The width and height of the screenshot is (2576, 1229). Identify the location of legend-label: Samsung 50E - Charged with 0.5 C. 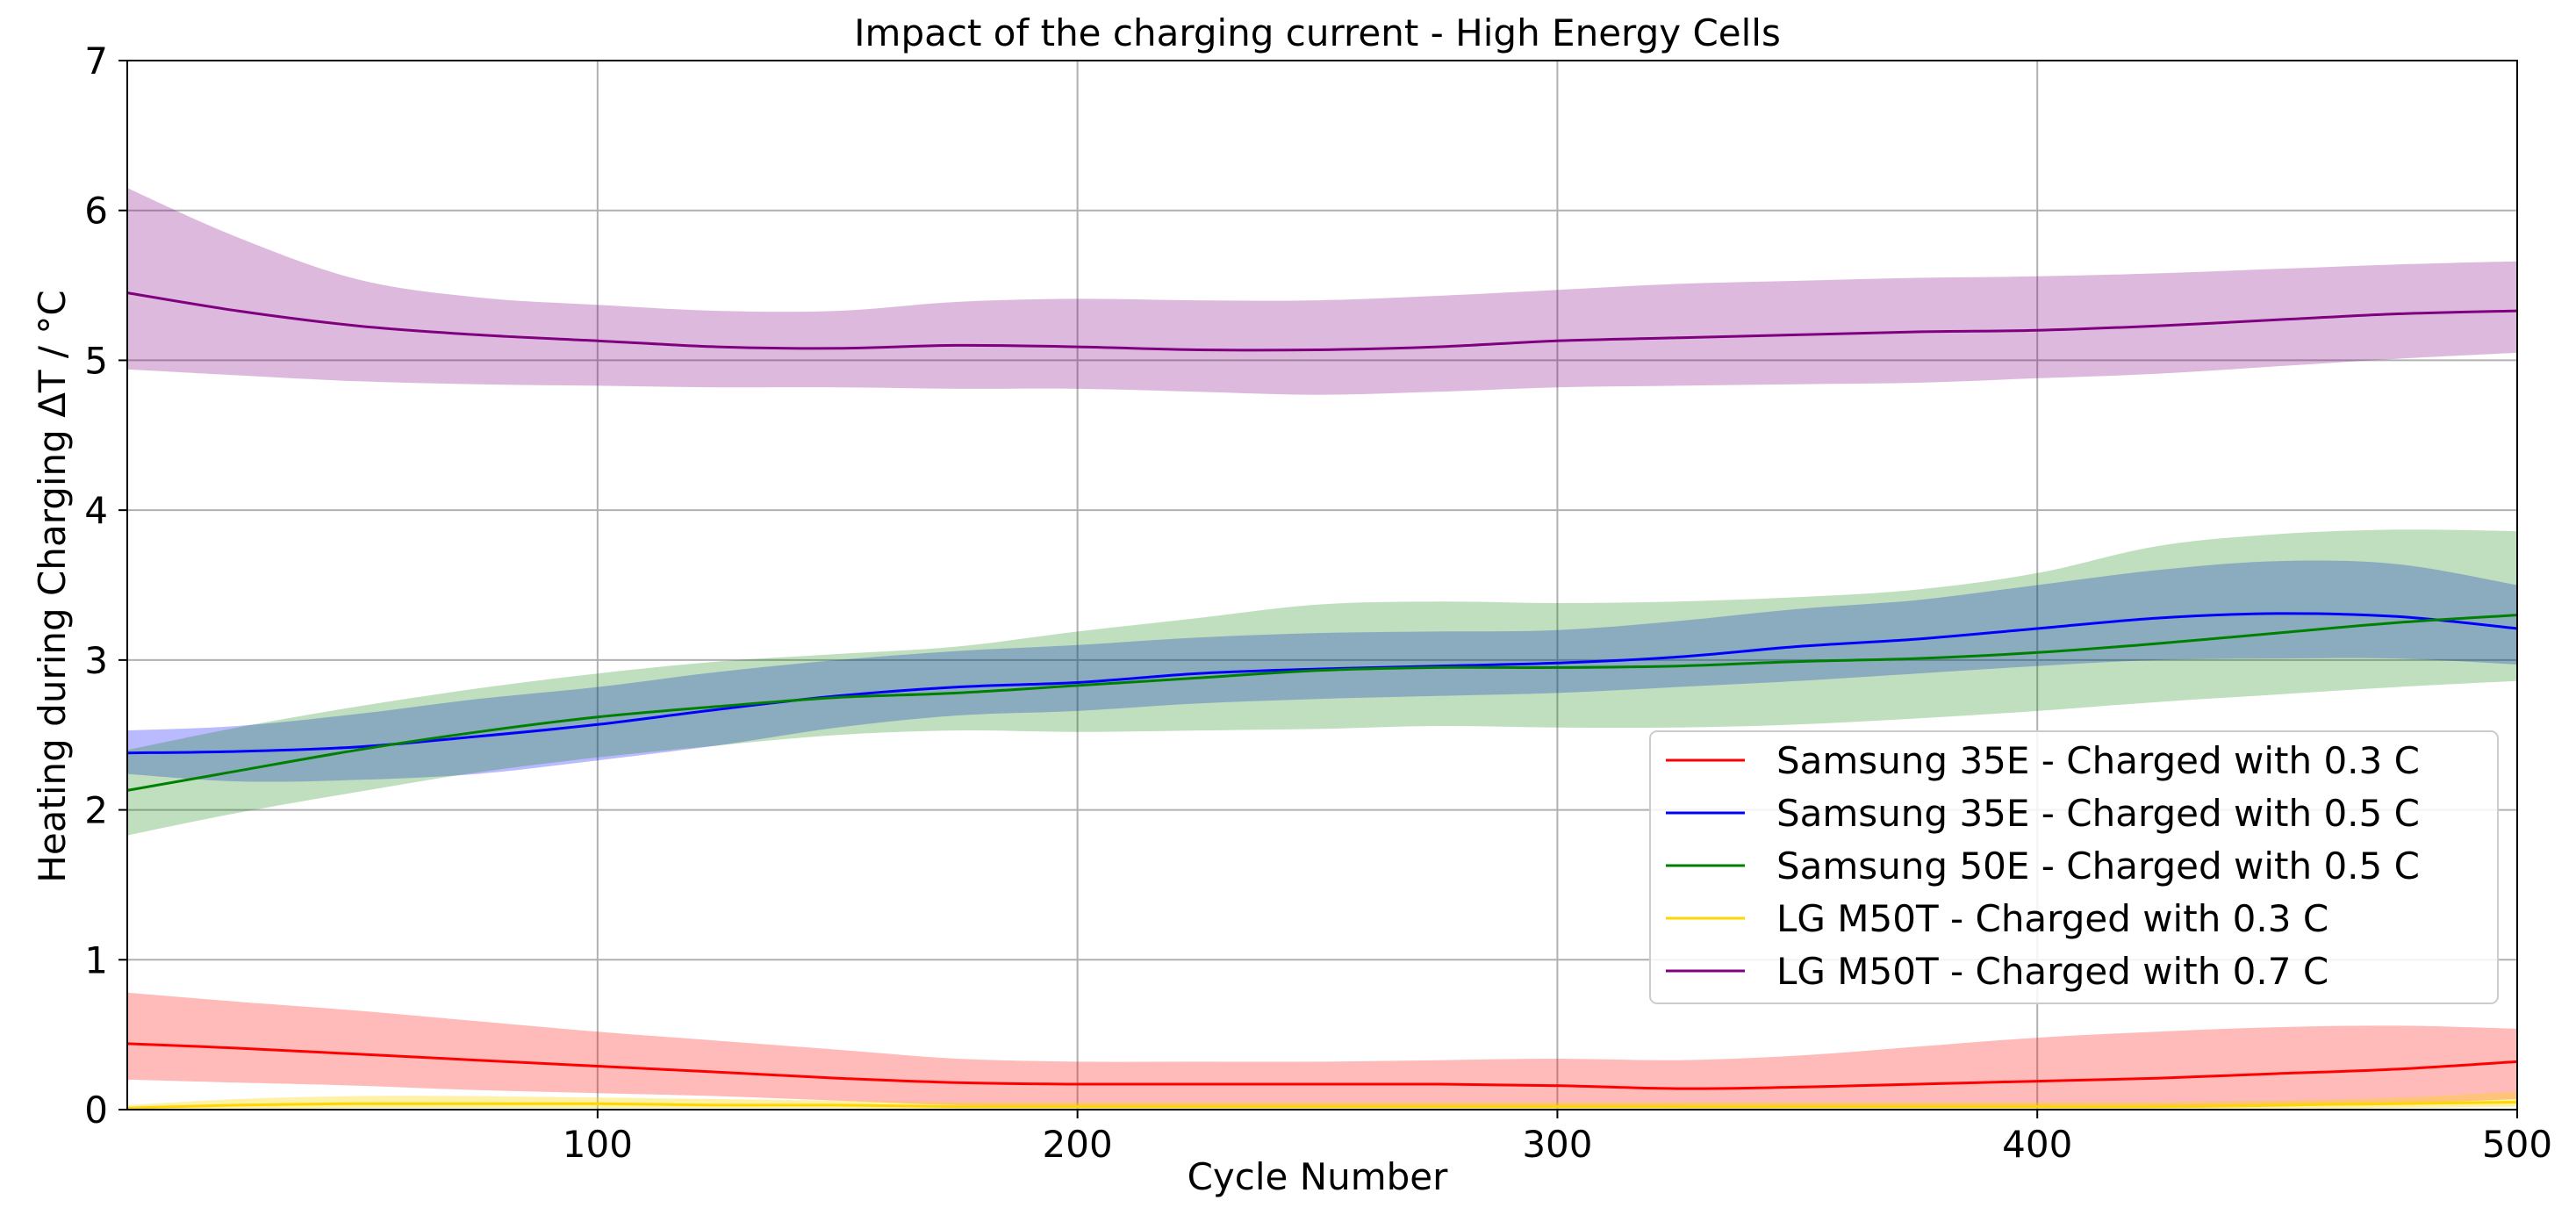
(2098, 866).